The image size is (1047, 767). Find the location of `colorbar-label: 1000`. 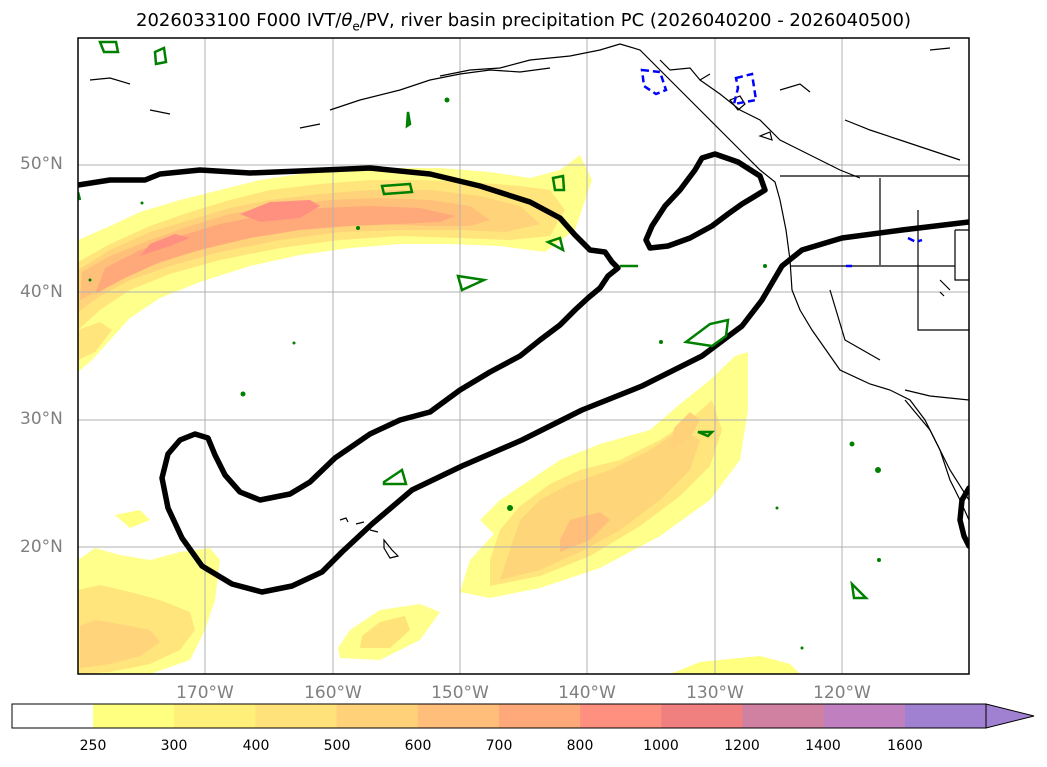

colorbar-label: 1000 is located at coordinates (661, 746).